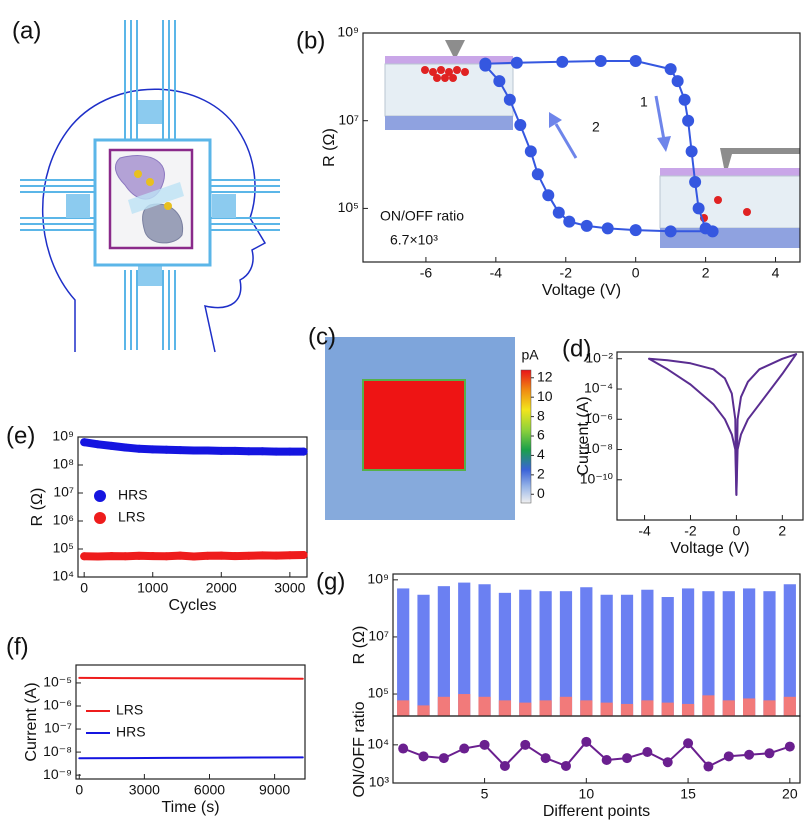 This screenshot has height=820, width=805. Describe the element at coordinates (790, 794) in the screenshot. I see `x-tick-label: 20` at that location.